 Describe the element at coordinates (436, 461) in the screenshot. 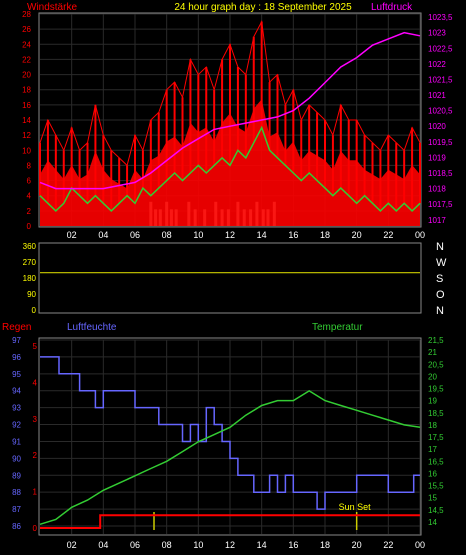

I see `temperature-tick-label: 16,5` at that location.